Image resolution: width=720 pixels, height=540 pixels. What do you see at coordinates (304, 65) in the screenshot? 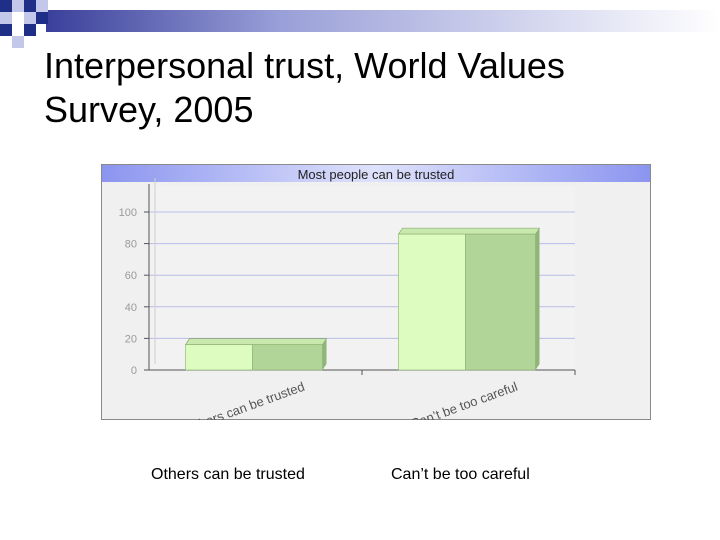
I see `slide-title-line-1: Interpersonal trust, World Values` at bounding box center [304, 65].